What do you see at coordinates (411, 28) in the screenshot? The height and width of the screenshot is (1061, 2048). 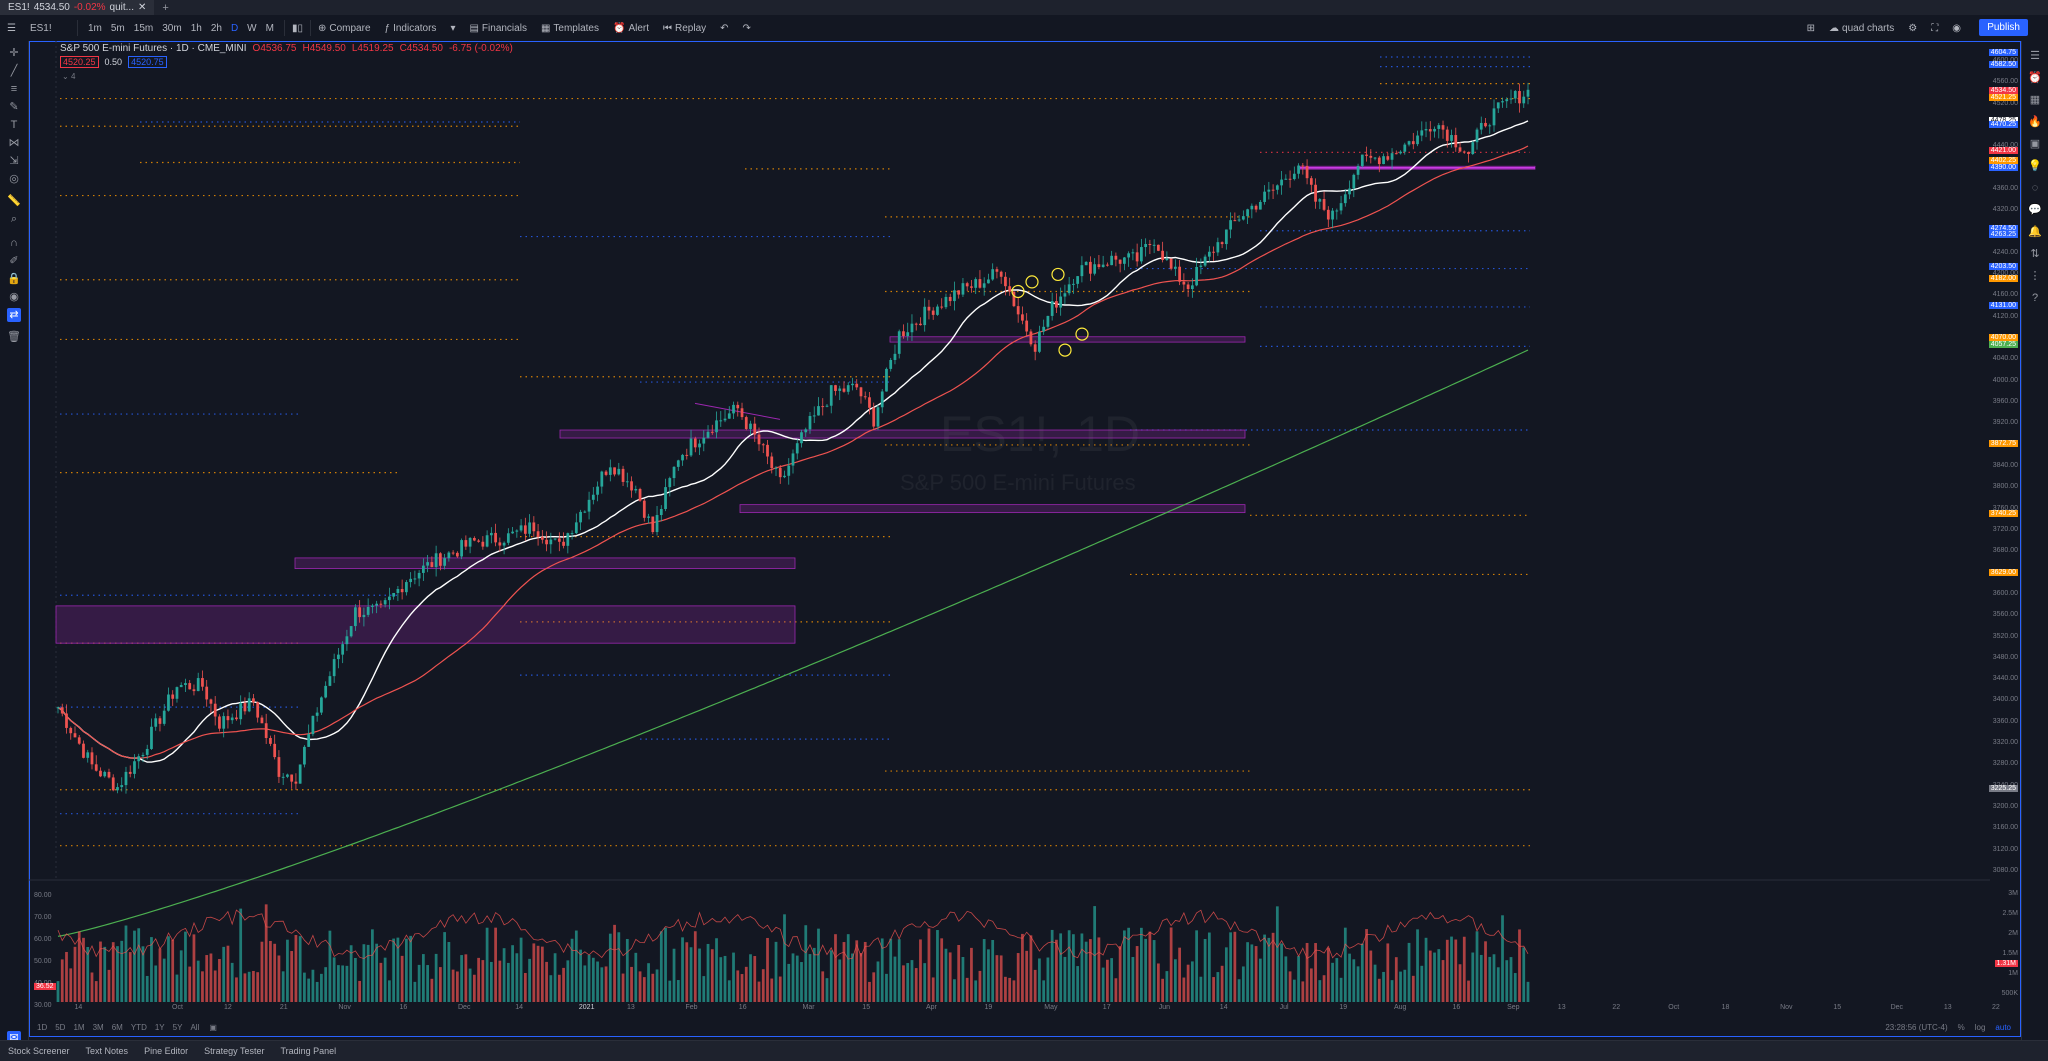 I see `indicators-button: ƒ Indicators` at bounding box center [411, 28].